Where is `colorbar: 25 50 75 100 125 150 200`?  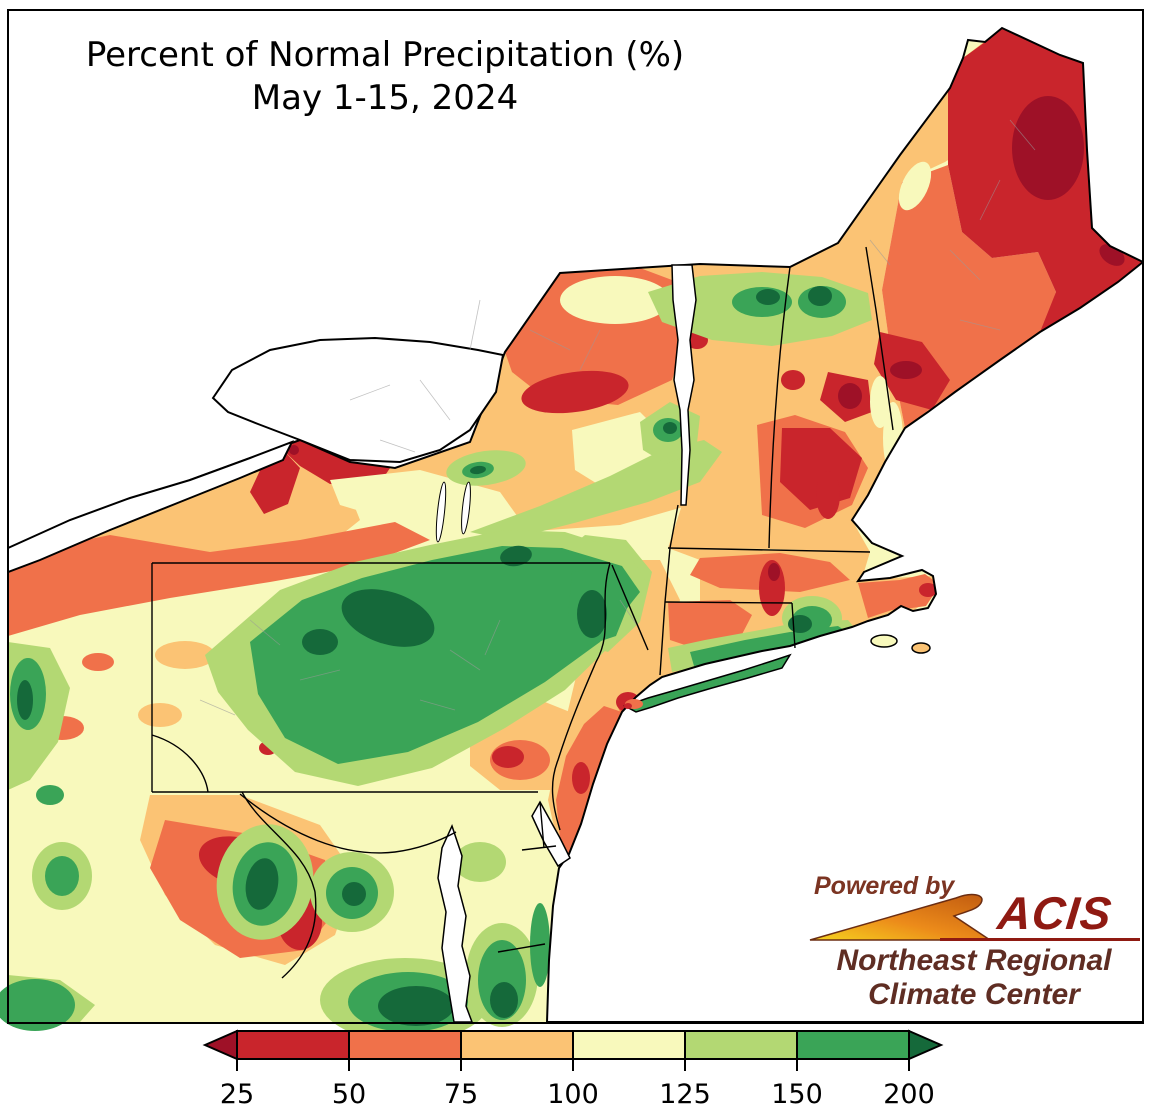 colorbar: 25 50 75 100 125 150 200 is located at coordinates (577, 1067).